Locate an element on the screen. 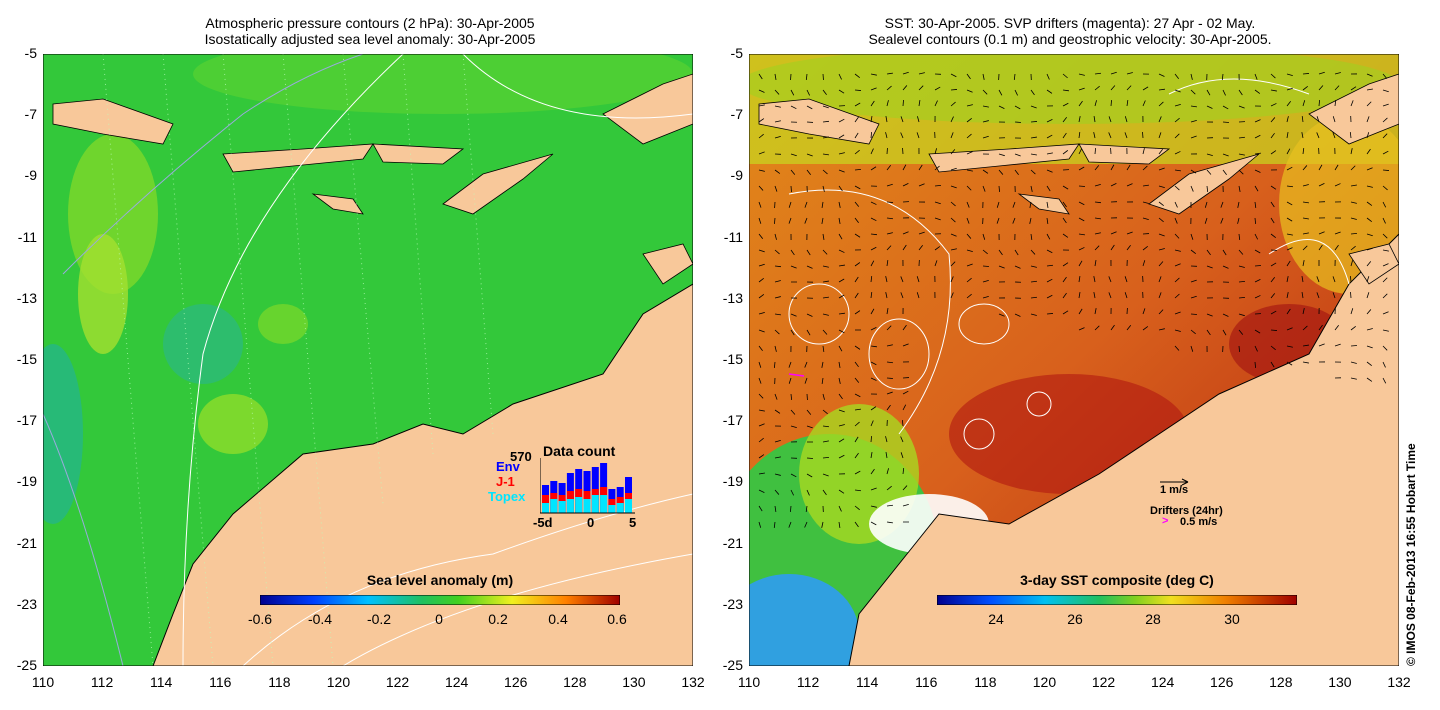  left-xtick: 122 is located at coordinates (397, 682).